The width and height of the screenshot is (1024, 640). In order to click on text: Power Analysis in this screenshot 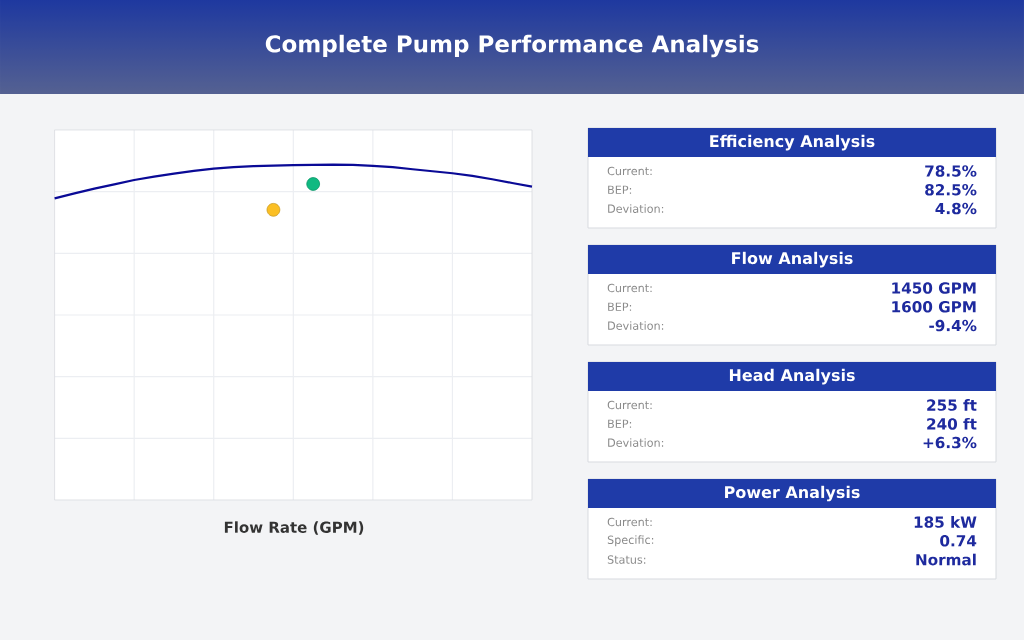, I will do `click(792, 493)`.